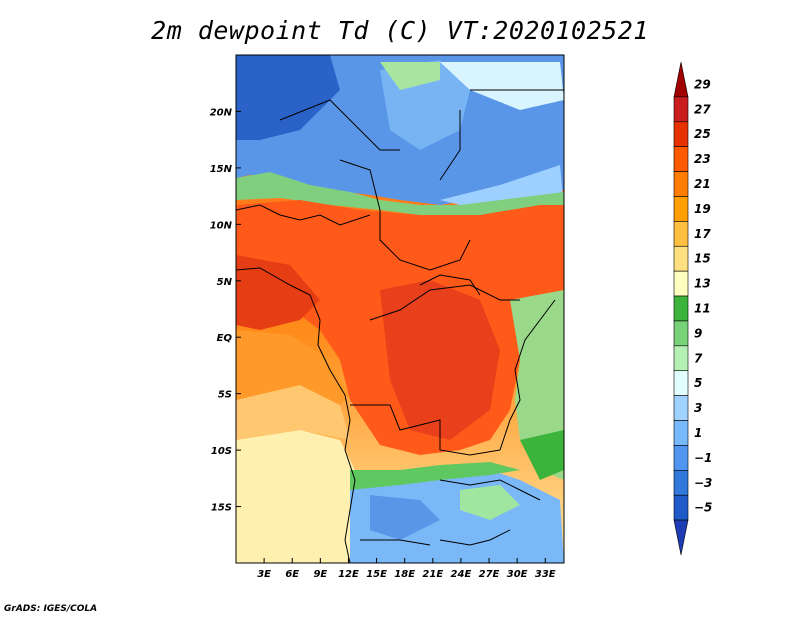  I want to click on lat-tick-label: 20N, so click(221, 112).